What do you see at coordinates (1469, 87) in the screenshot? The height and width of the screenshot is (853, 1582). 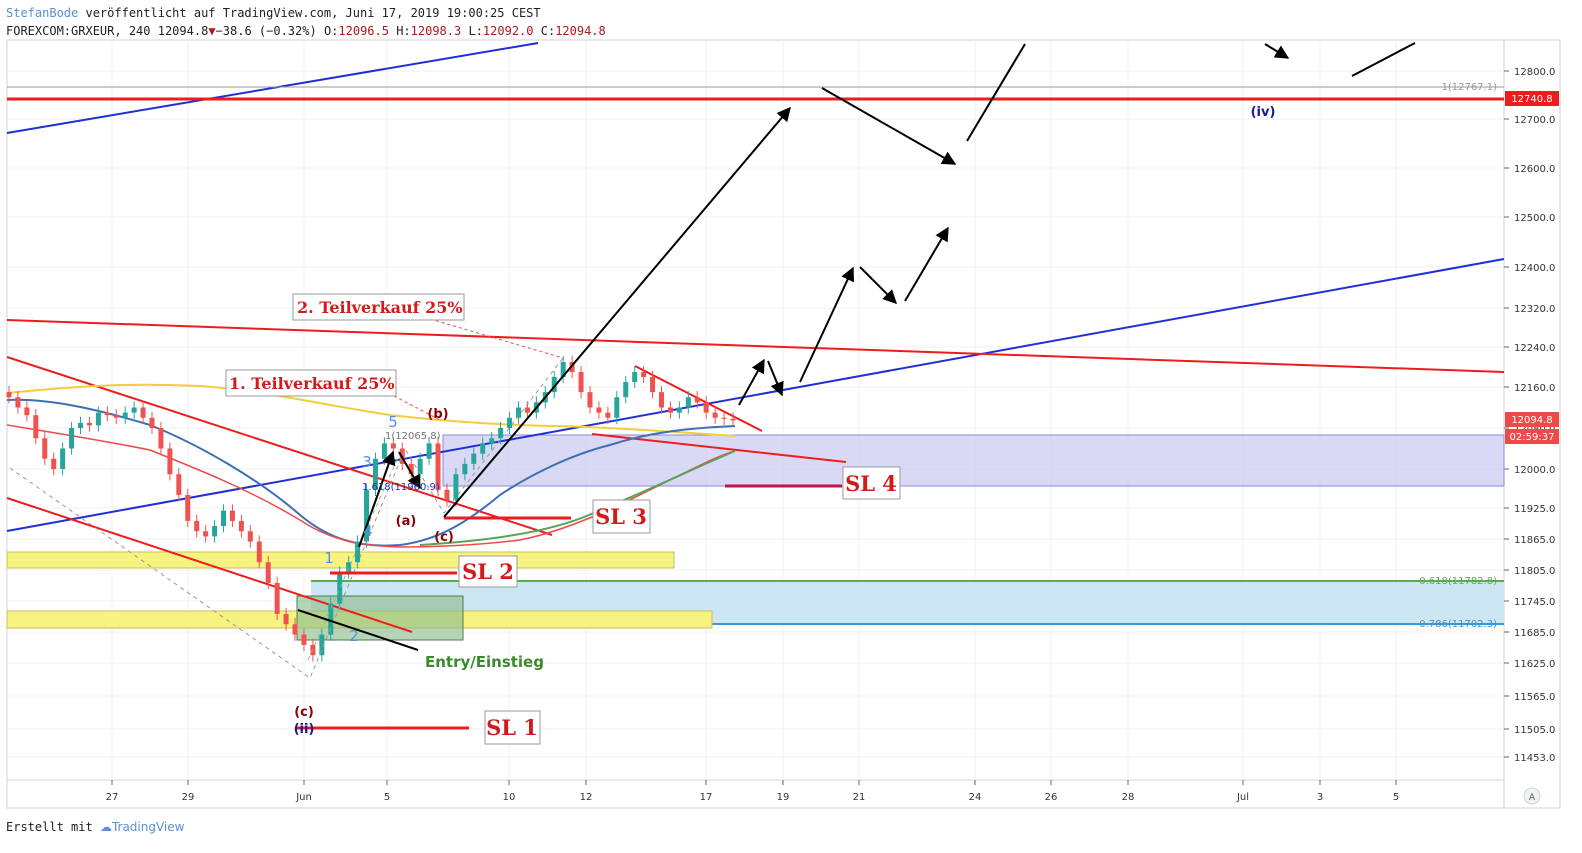 I see `fib-top-label: 1(12767.1)` at bounding box center [1469, 87].